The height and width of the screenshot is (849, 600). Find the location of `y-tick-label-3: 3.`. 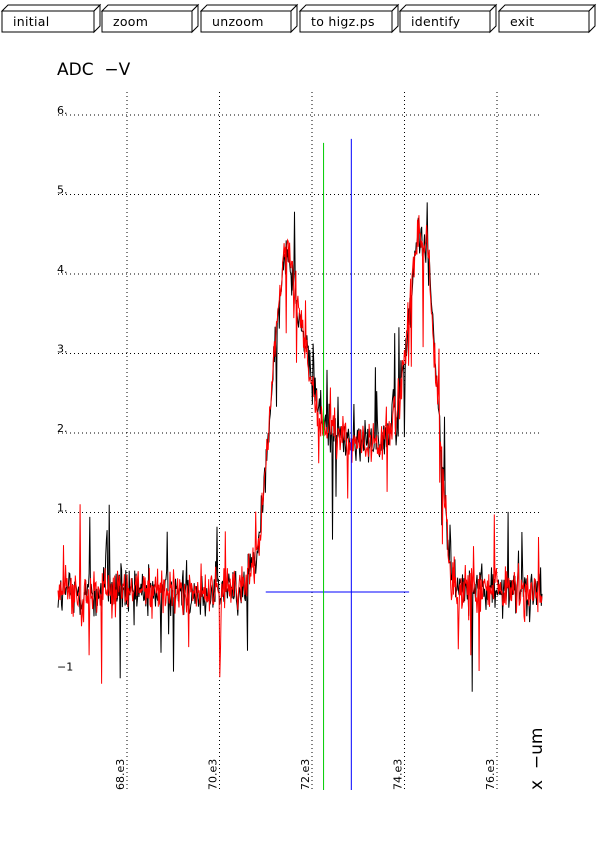

y-tick-label-3: 3. is located at coordinates (62, 349).